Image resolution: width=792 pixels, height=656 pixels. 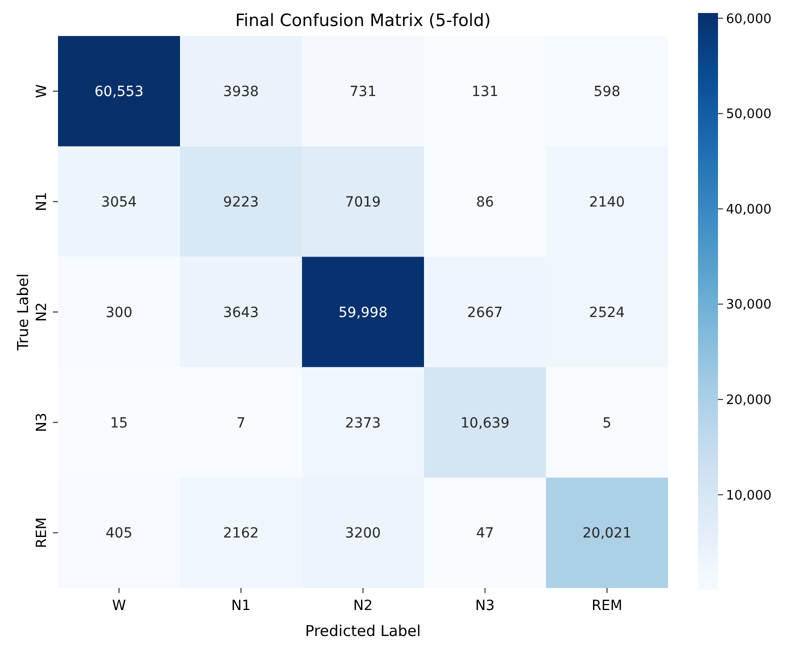 I want to click on data-label: 2373, so click(x=363, y=423).